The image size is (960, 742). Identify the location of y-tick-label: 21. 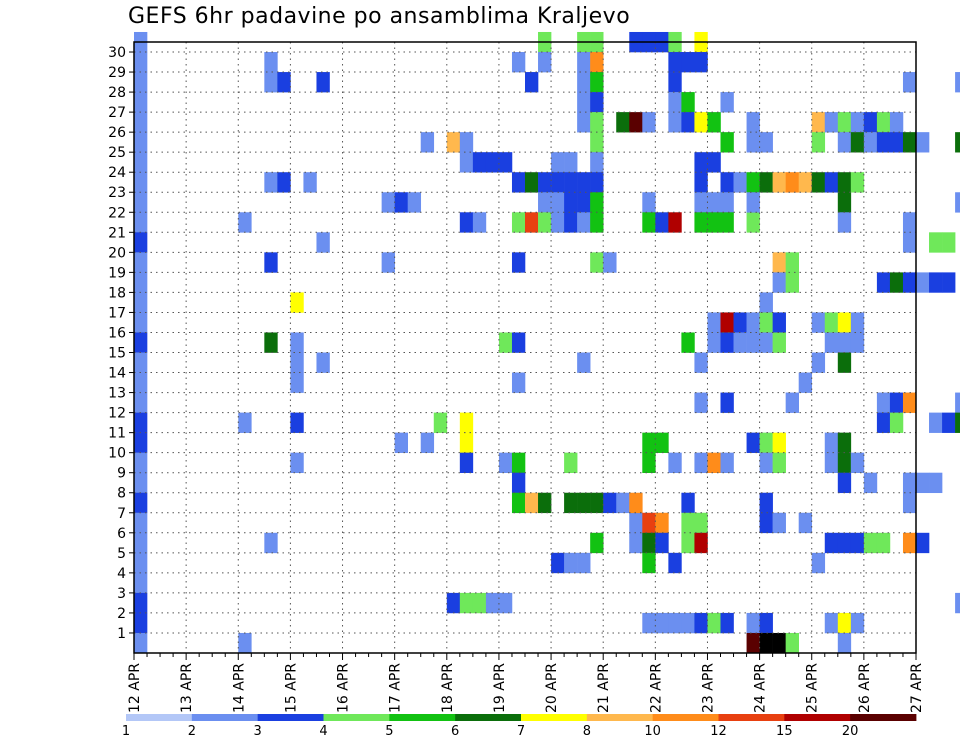
(117, 233).